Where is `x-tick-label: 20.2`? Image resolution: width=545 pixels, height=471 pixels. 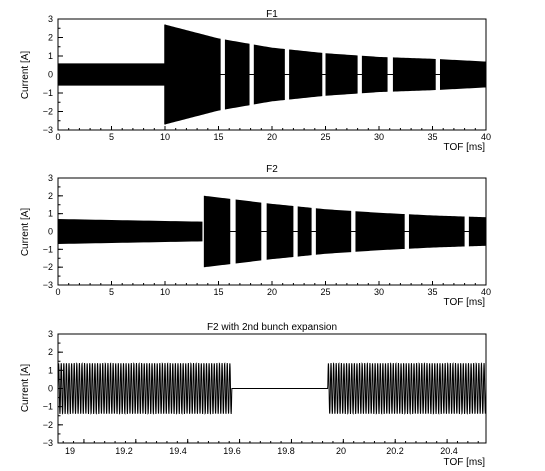 x-tick-label: 20.2 is located at coordinates (395, 451).